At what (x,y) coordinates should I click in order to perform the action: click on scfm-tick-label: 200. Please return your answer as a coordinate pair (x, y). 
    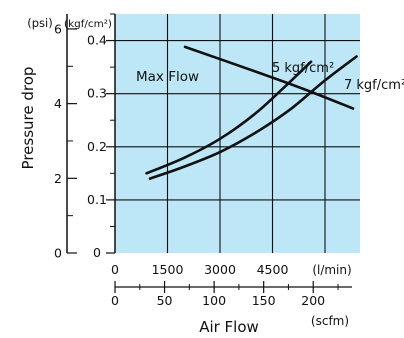
    Looking at the image, I should click on (313, 300).